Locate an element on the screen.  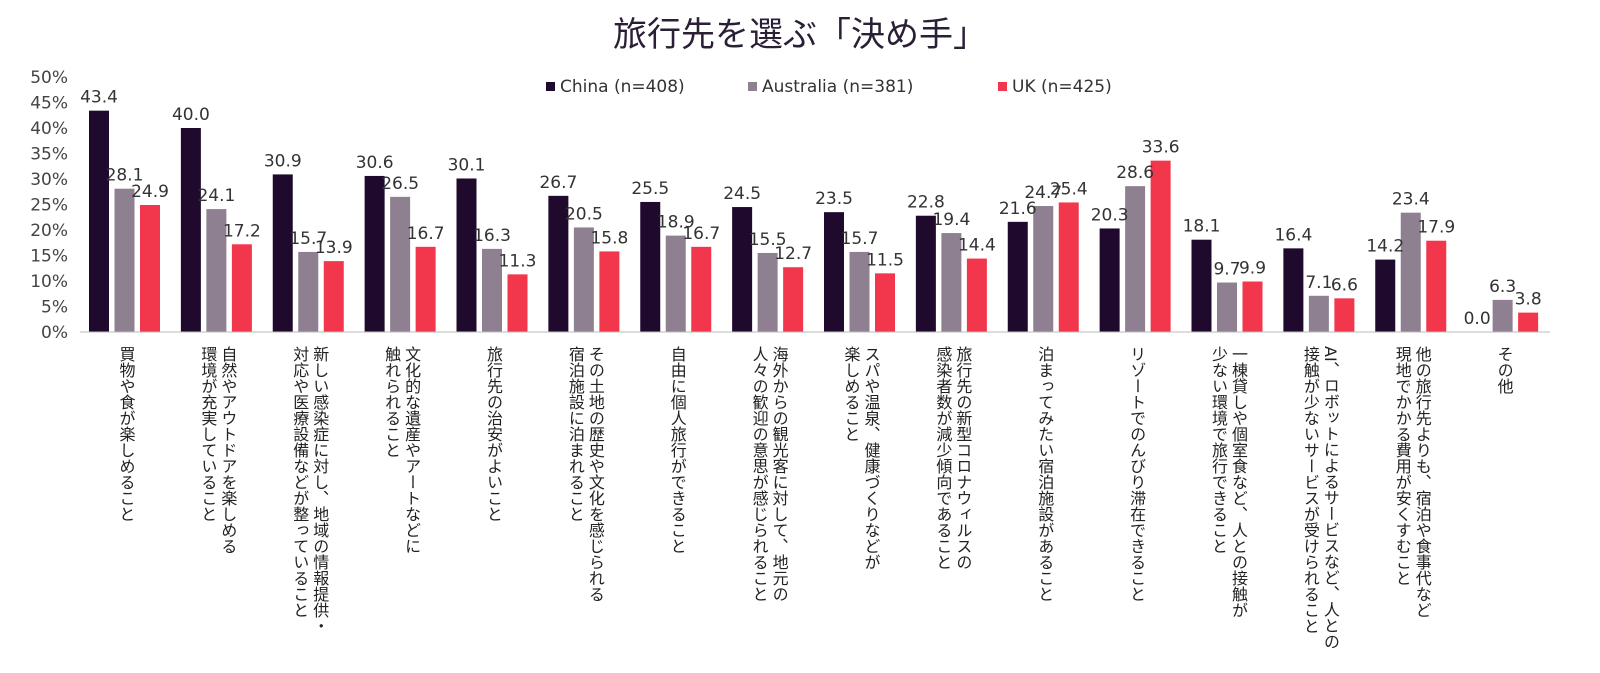
y-tick-label: 35% is located at coordinates (49, 155).